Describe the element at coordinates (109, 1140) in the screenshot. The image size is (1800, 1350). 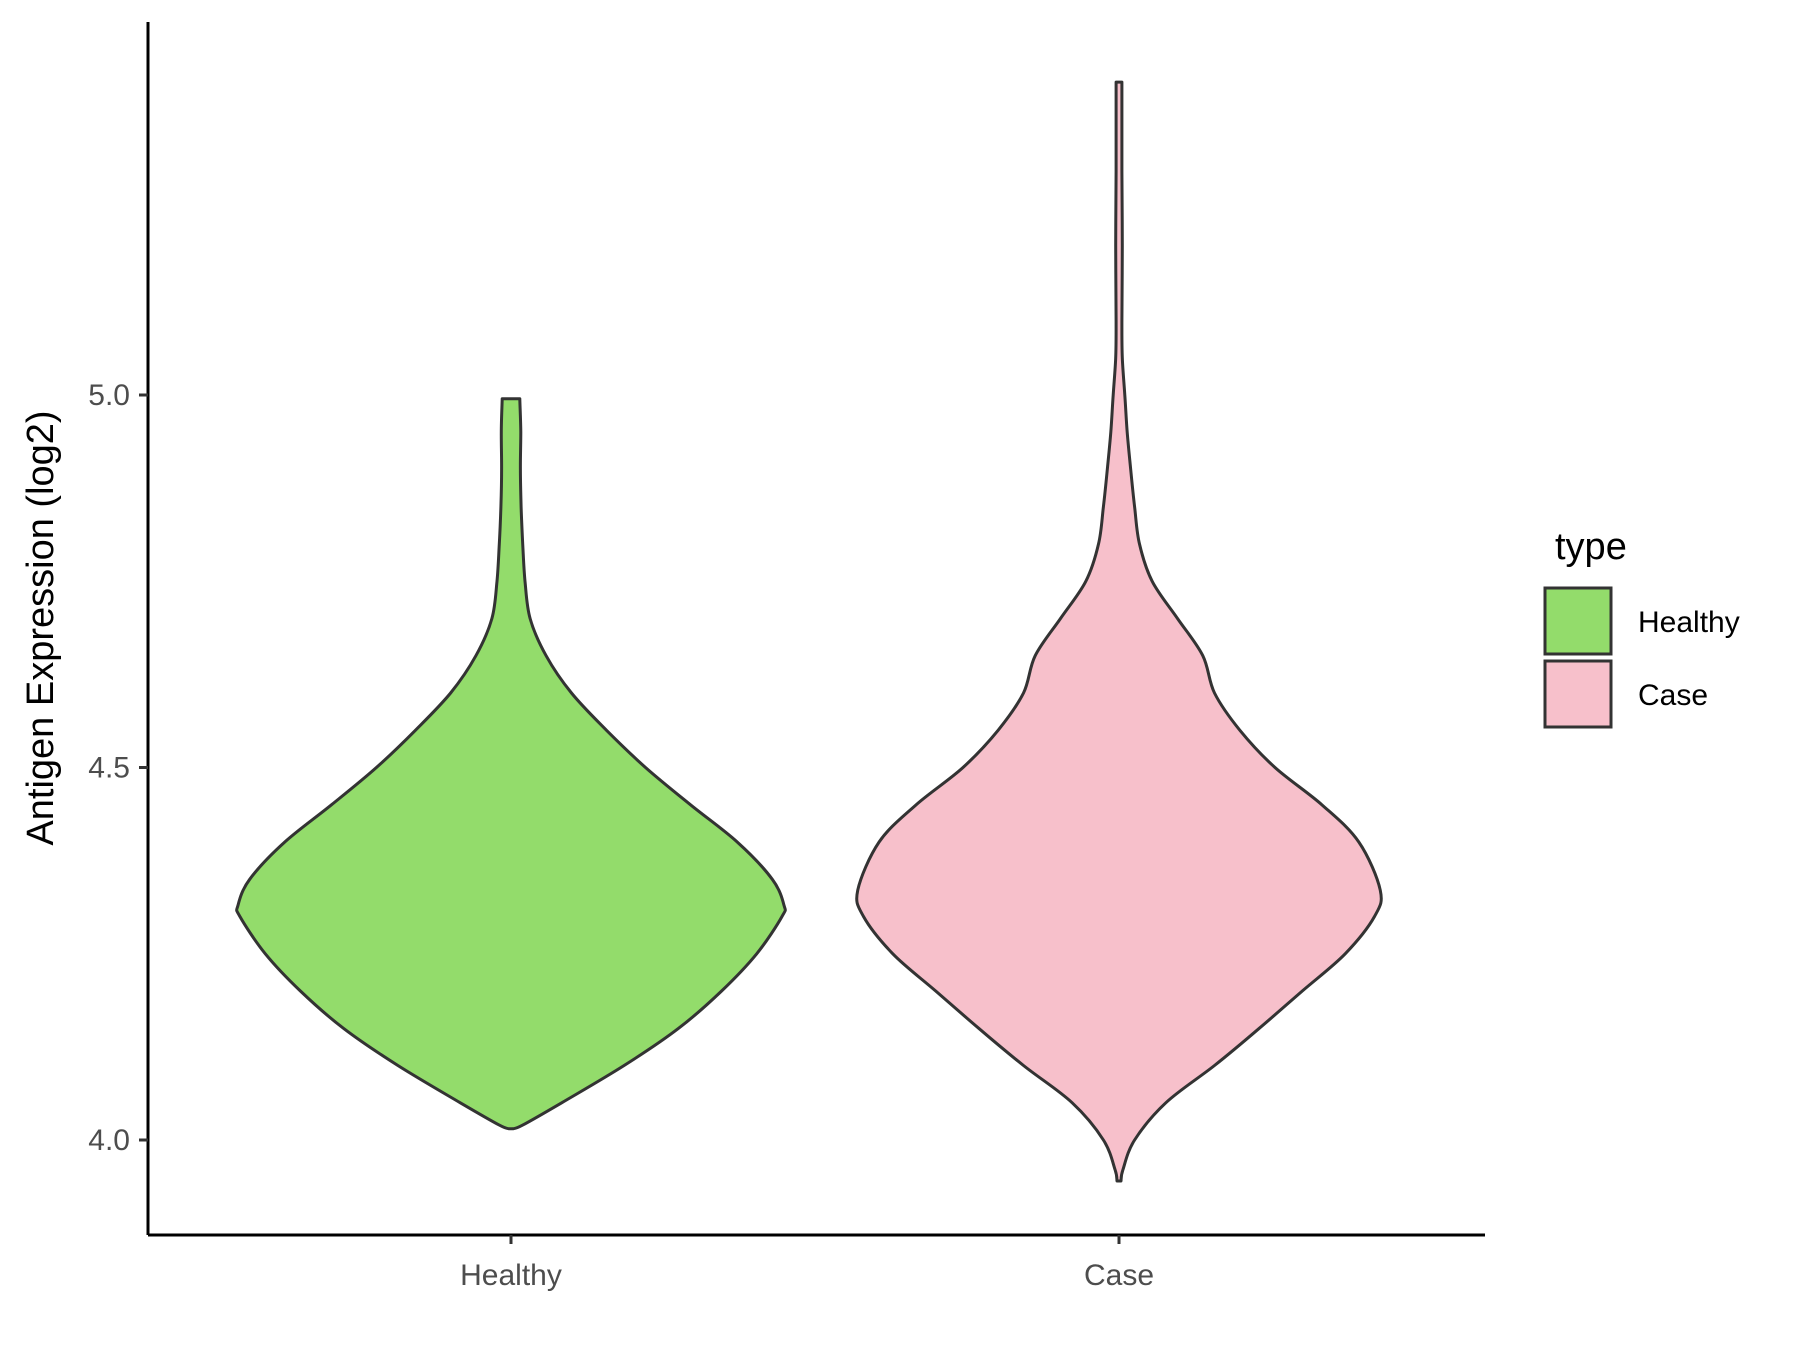
I see `y-tick-label: 4.0` at that location.